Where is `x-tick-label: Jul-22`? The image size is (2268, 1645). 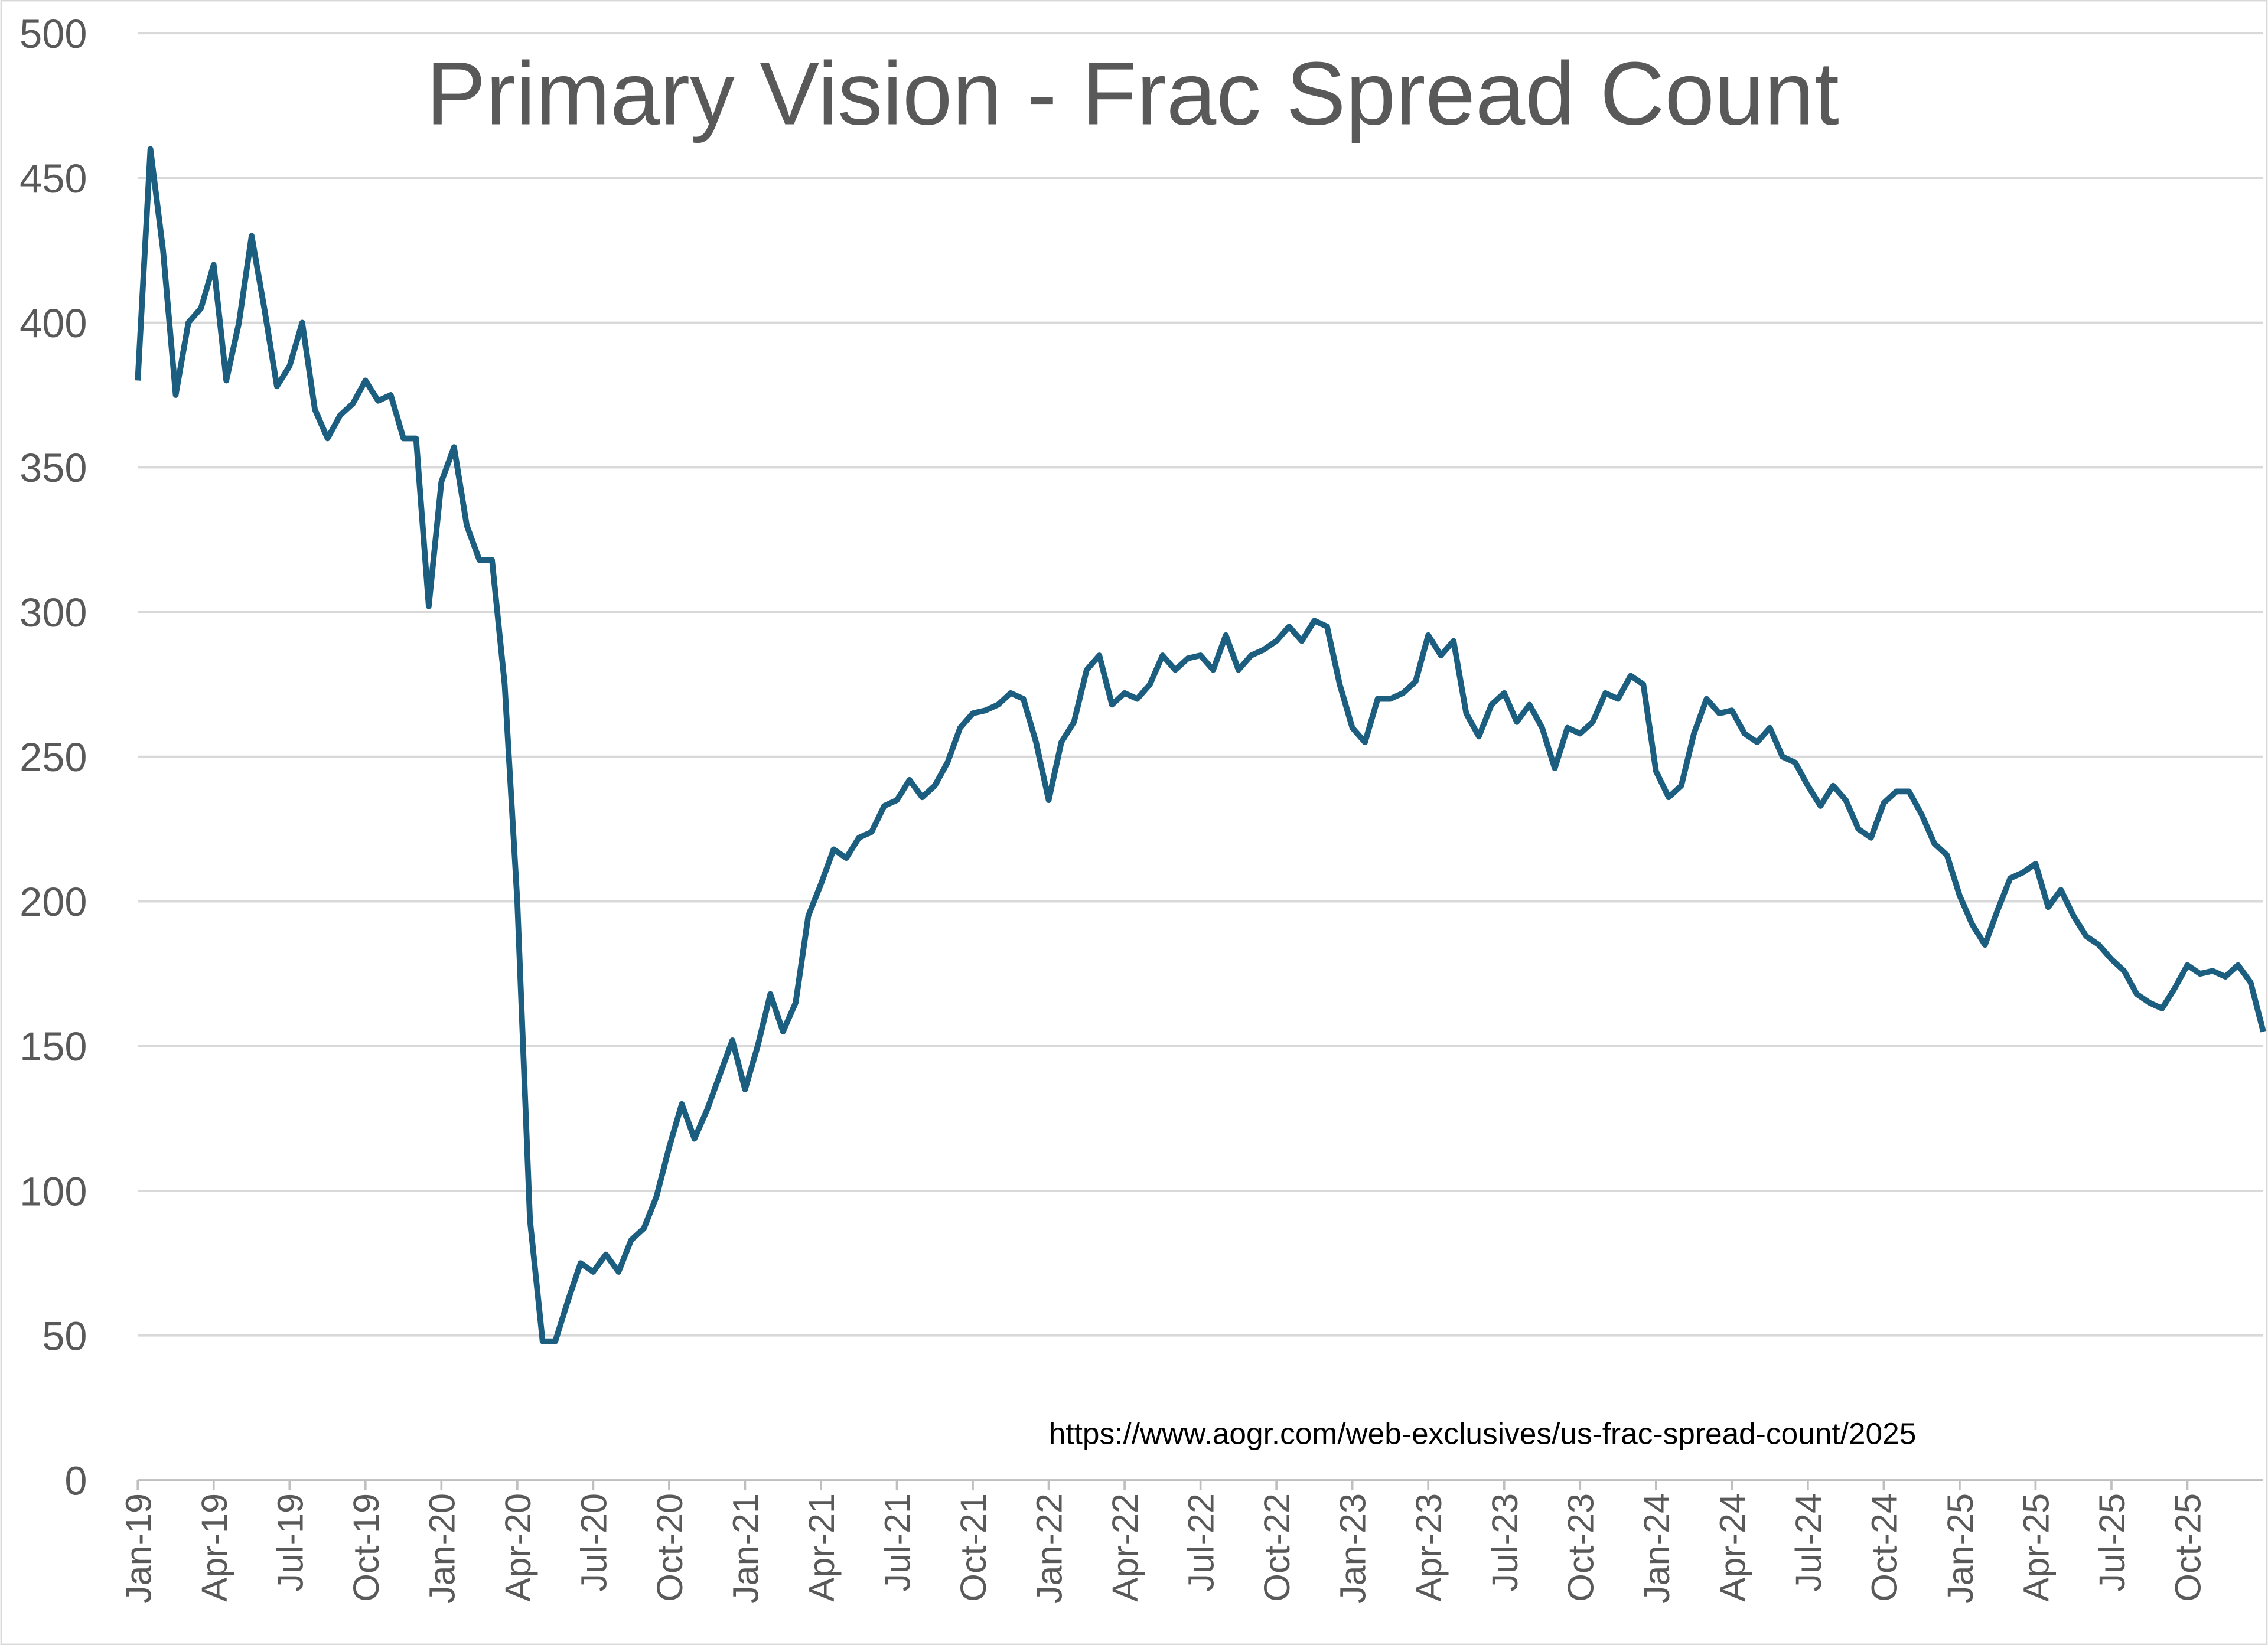 x-tick-label: Jul-22 is located at coordinates (1201, 1542).